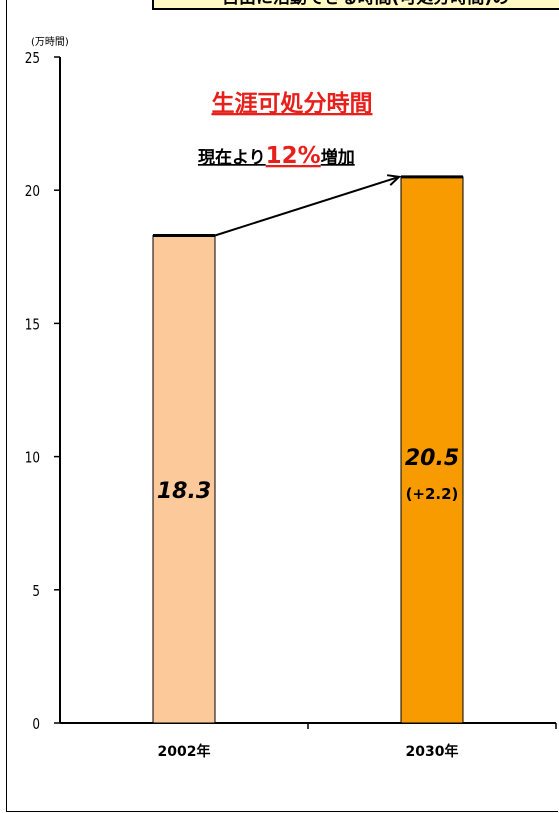  Describe the element at coordinates (232, 157) in the screenshot. I see `annotation-prefix: 現在より` at that location.